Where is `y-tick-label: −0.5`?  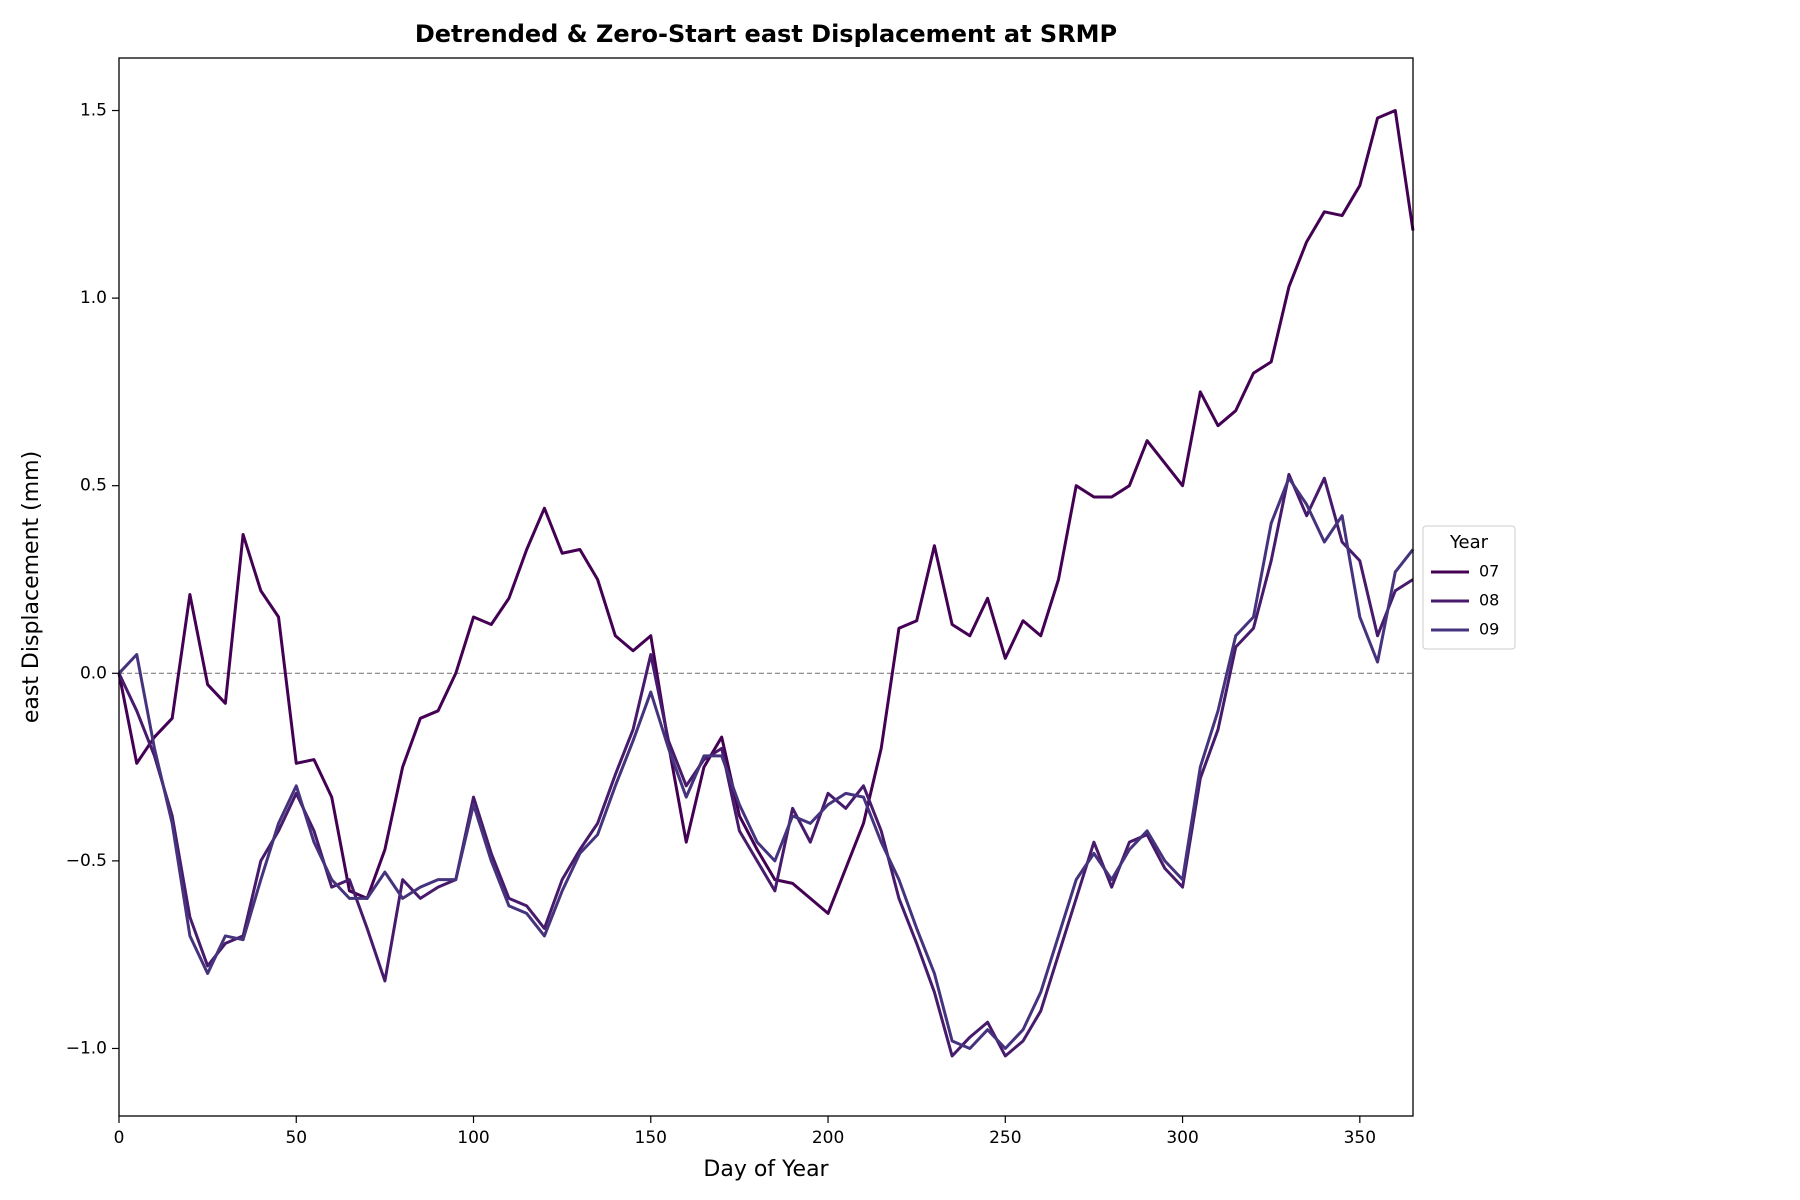 y-tick-label: −0.5 is located at coordinates (86, 861).